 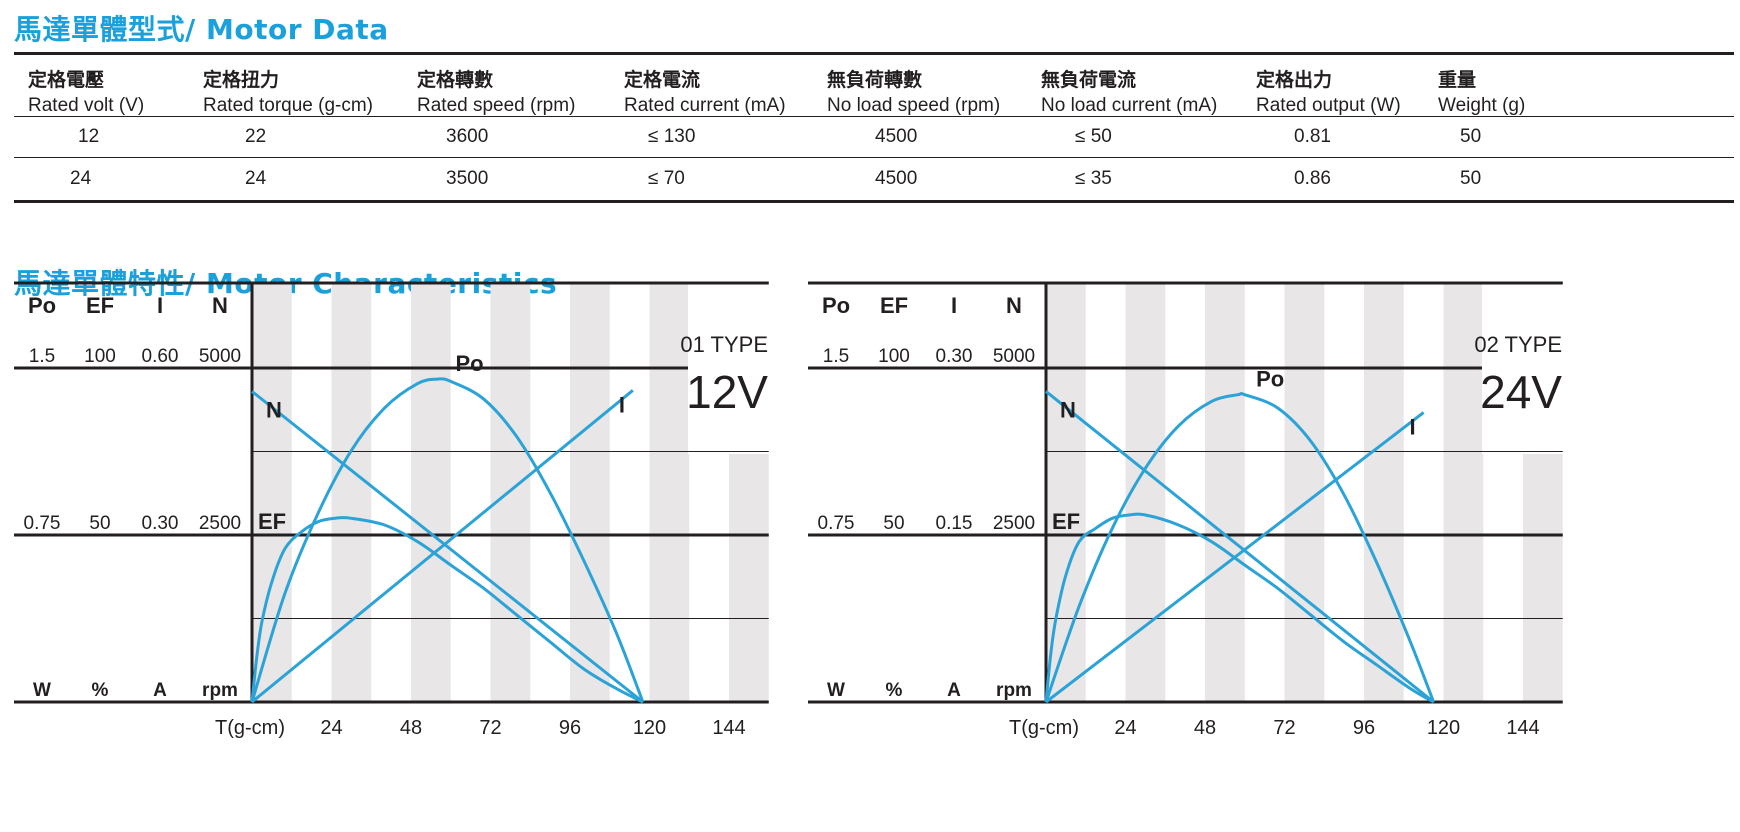 What do you see at coordinates (727, 392) in the screenshot?
I see `voltage-label: 12V` at bounding box center [727, 392].